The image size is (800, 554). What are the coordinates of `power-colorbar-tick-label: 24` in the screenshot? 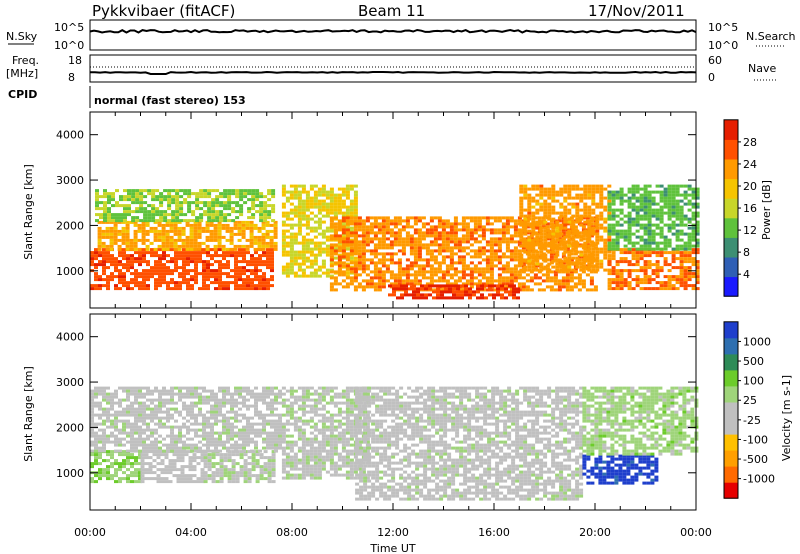 It's located at (750, 164).